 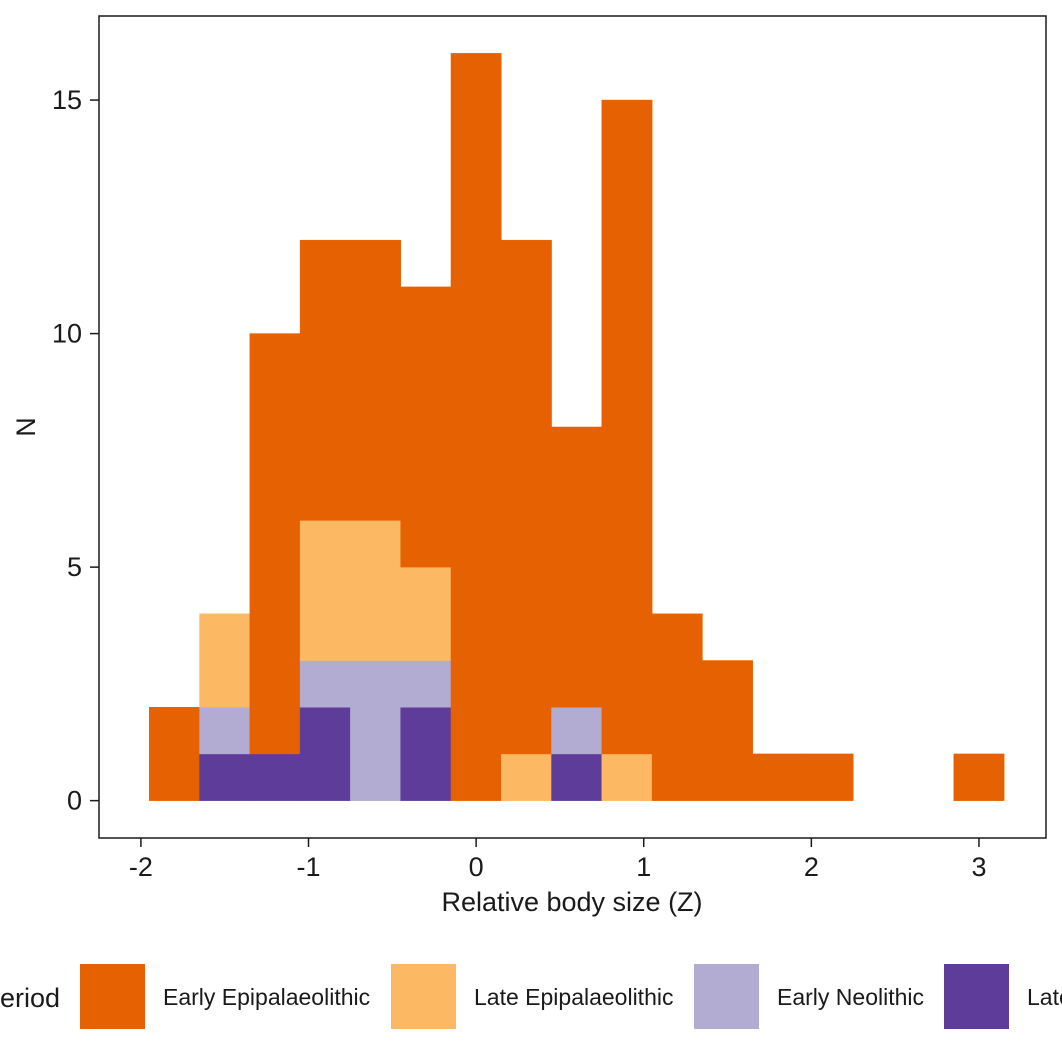 I want to click on legend-label: Early Neolithic, so click(x=850, y=997).